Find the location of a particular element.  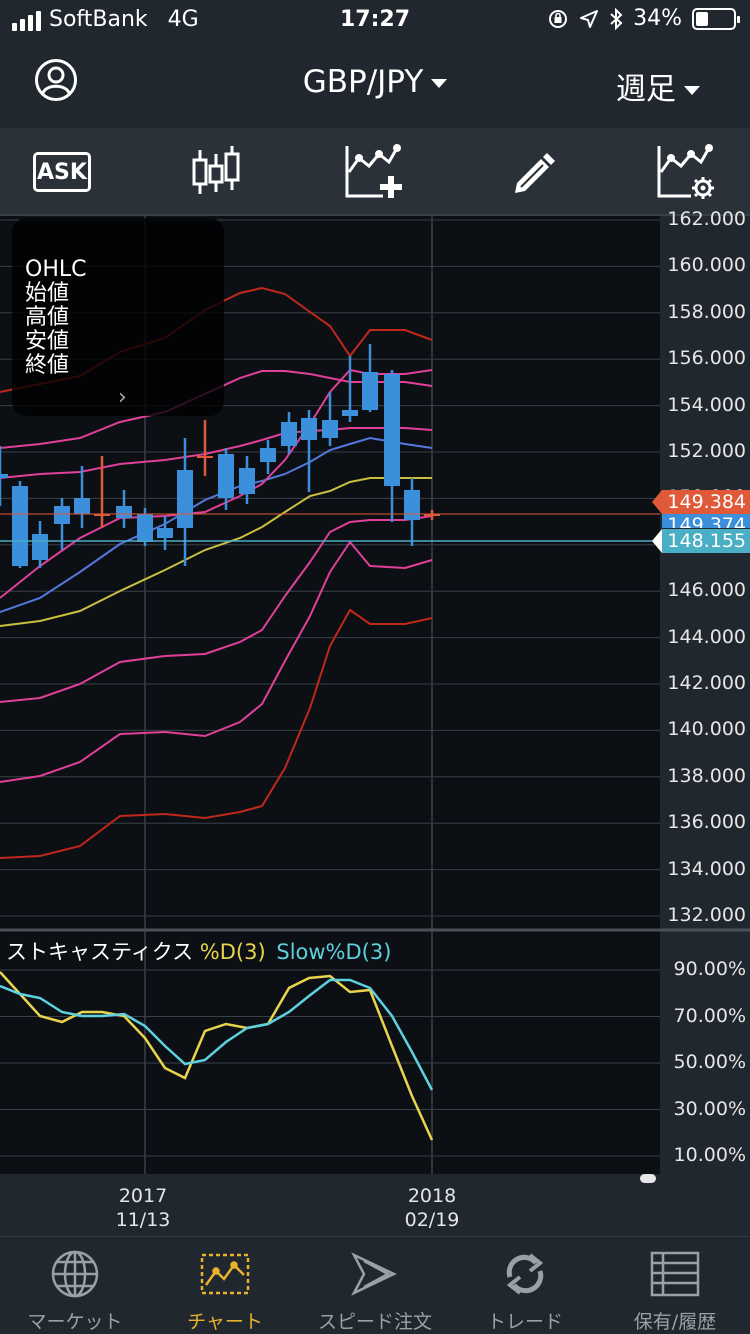

nav-bar: GBP/JPY 週足 is located at coordinates (375, 84).